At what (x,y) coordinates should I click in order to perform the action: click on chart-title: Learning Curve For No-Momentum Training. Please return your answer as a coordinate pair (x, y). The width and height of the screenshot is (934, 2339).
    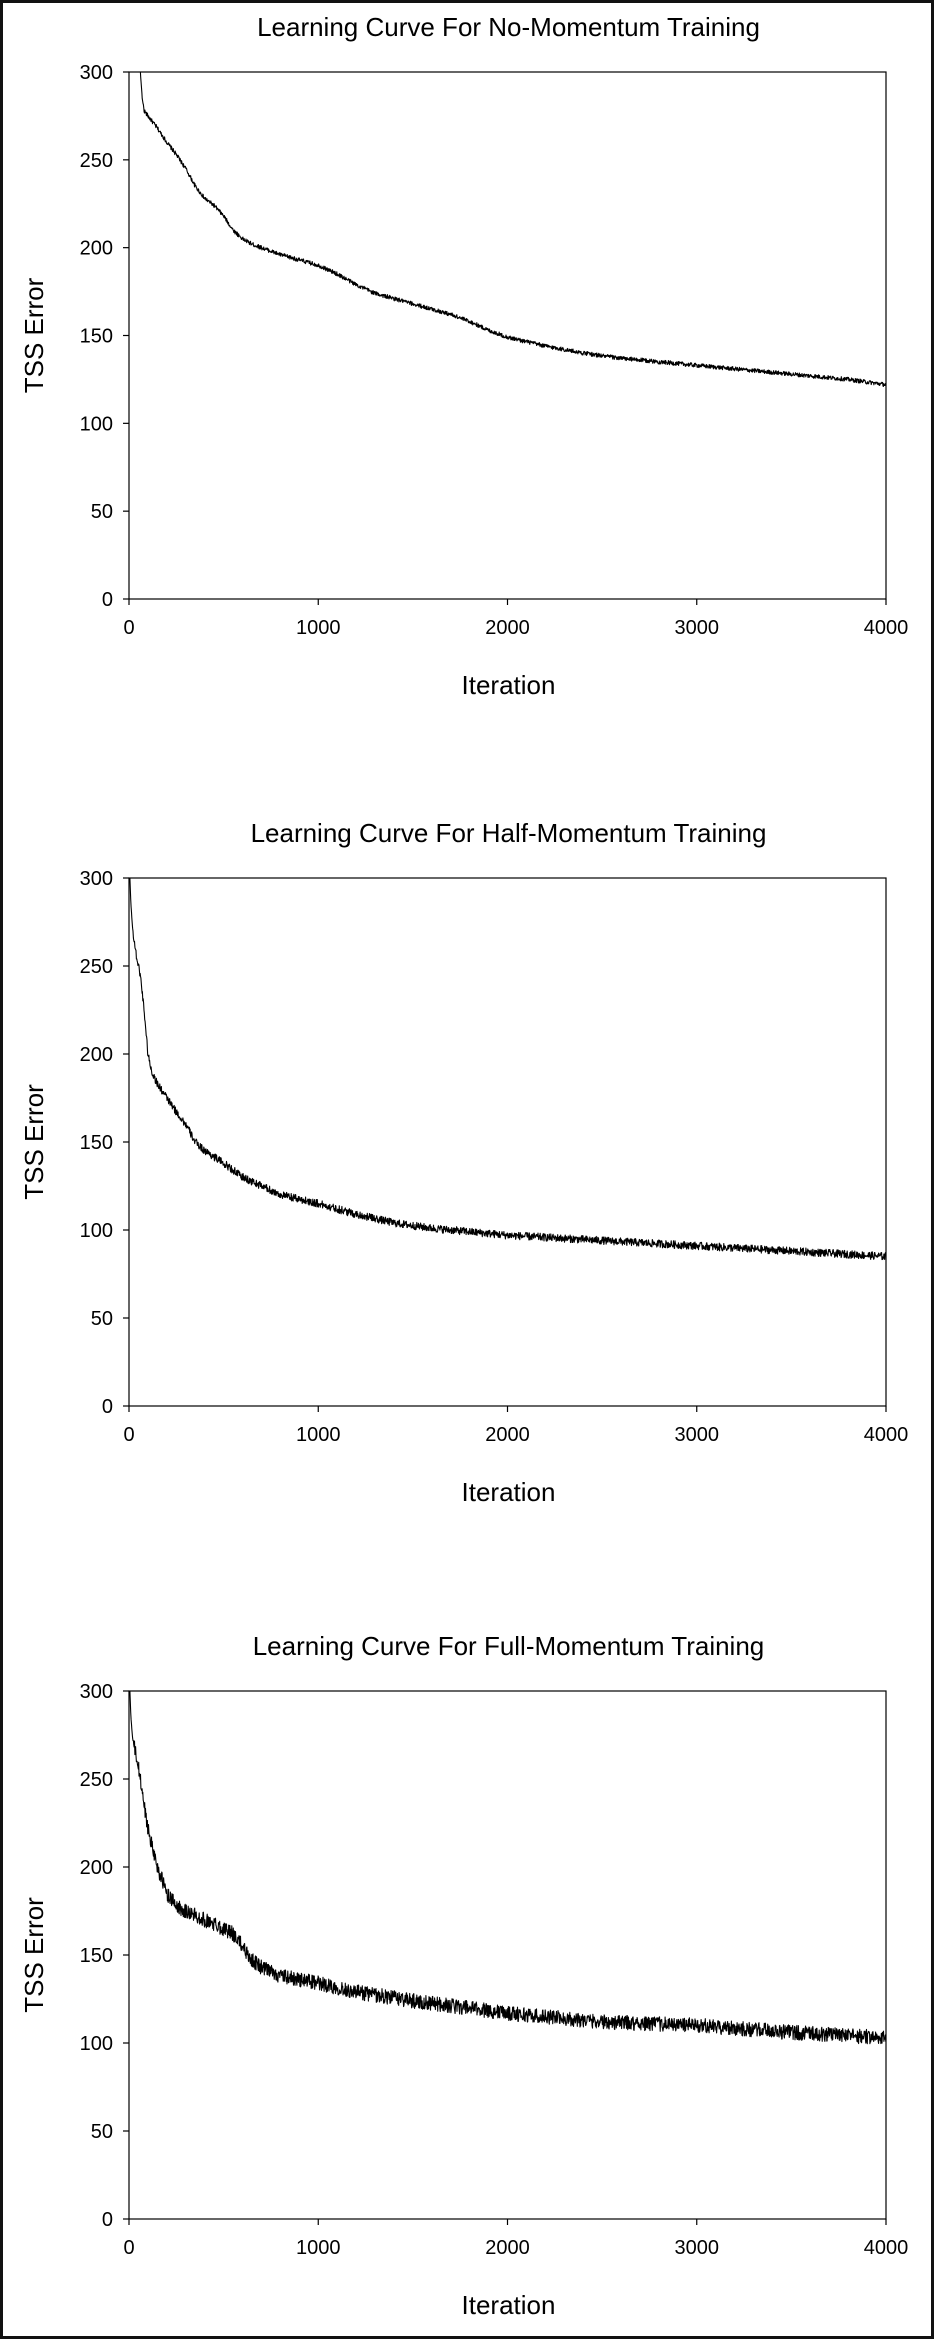
    Looking at the image, I should click on (508, 27).